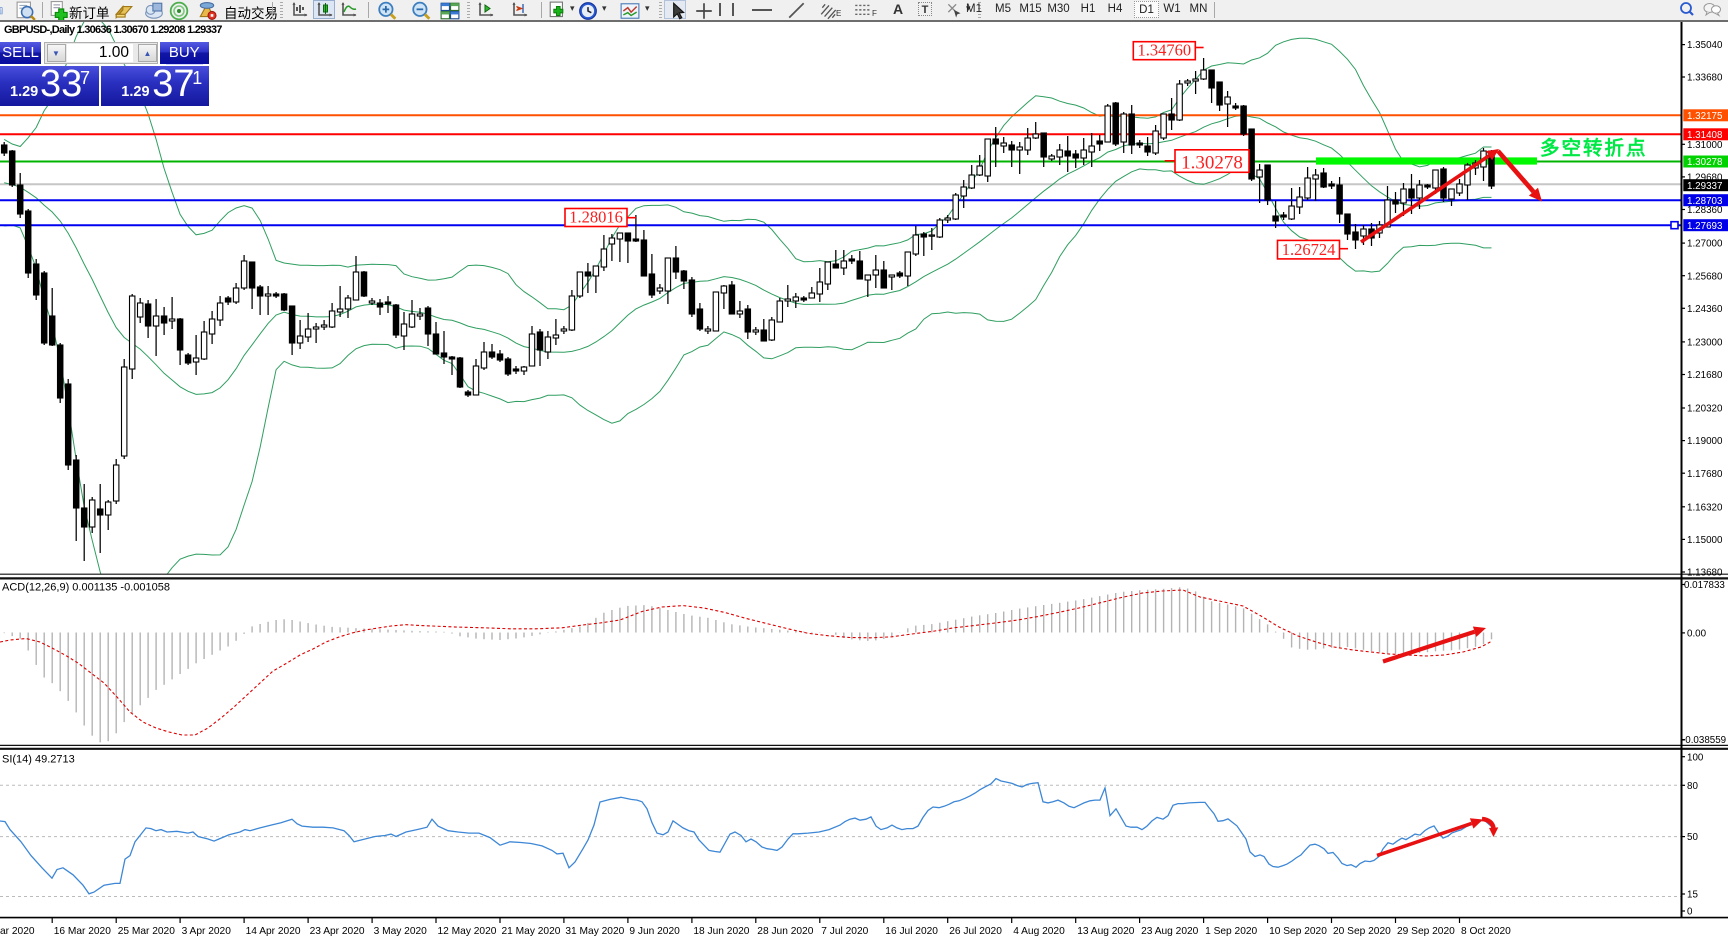 This screenshot has height=941, width=1728. I want to click on svg-text: 1.35040, so click(1705, 45).